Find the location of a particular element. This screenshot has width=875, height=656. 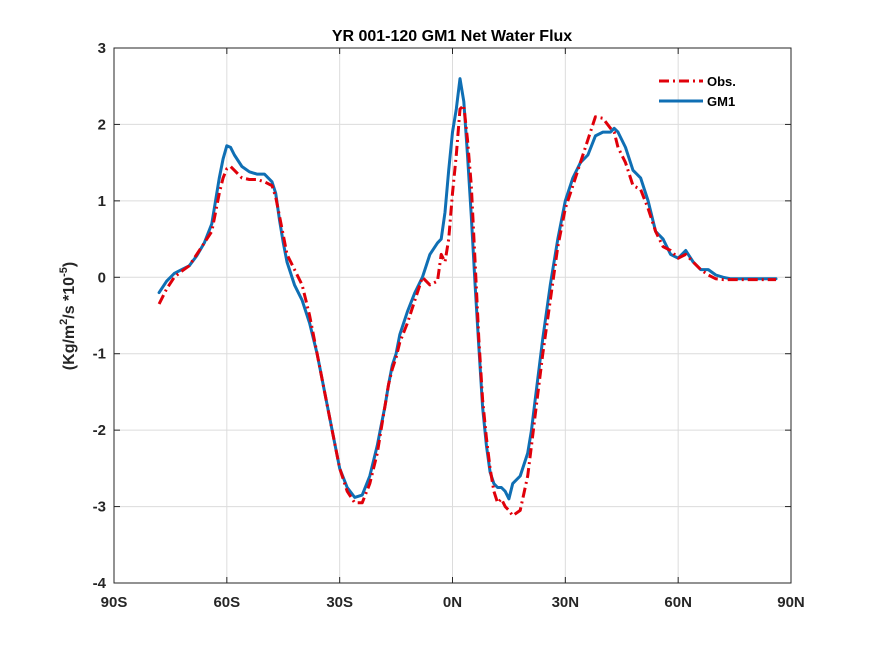

y-tick-label: 0 is located at coordinates (102, 277).